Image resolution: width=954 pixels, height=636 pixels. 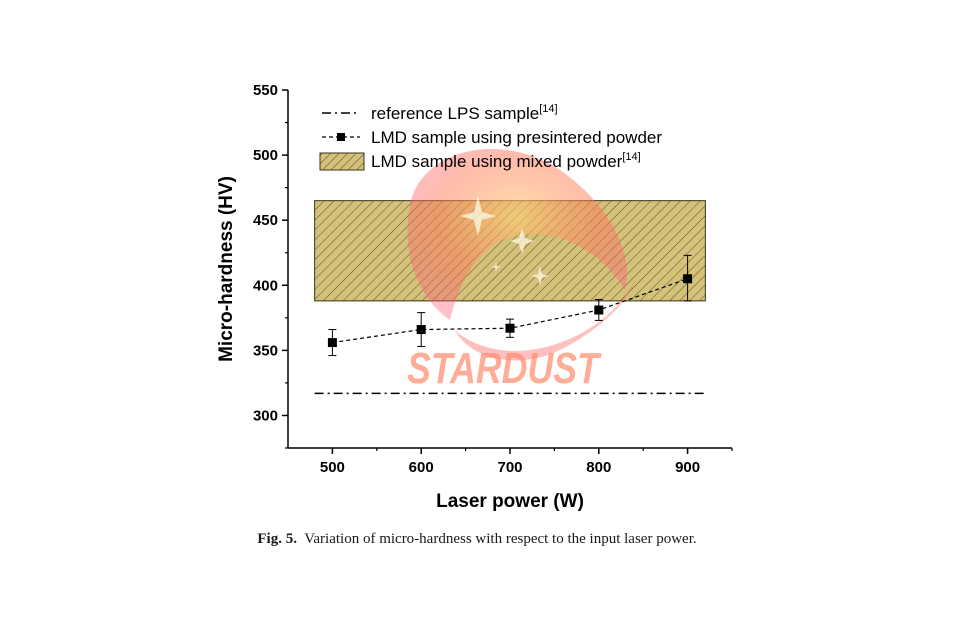 I want to click on y-tick-label: 300, so click(x=265, y=415).